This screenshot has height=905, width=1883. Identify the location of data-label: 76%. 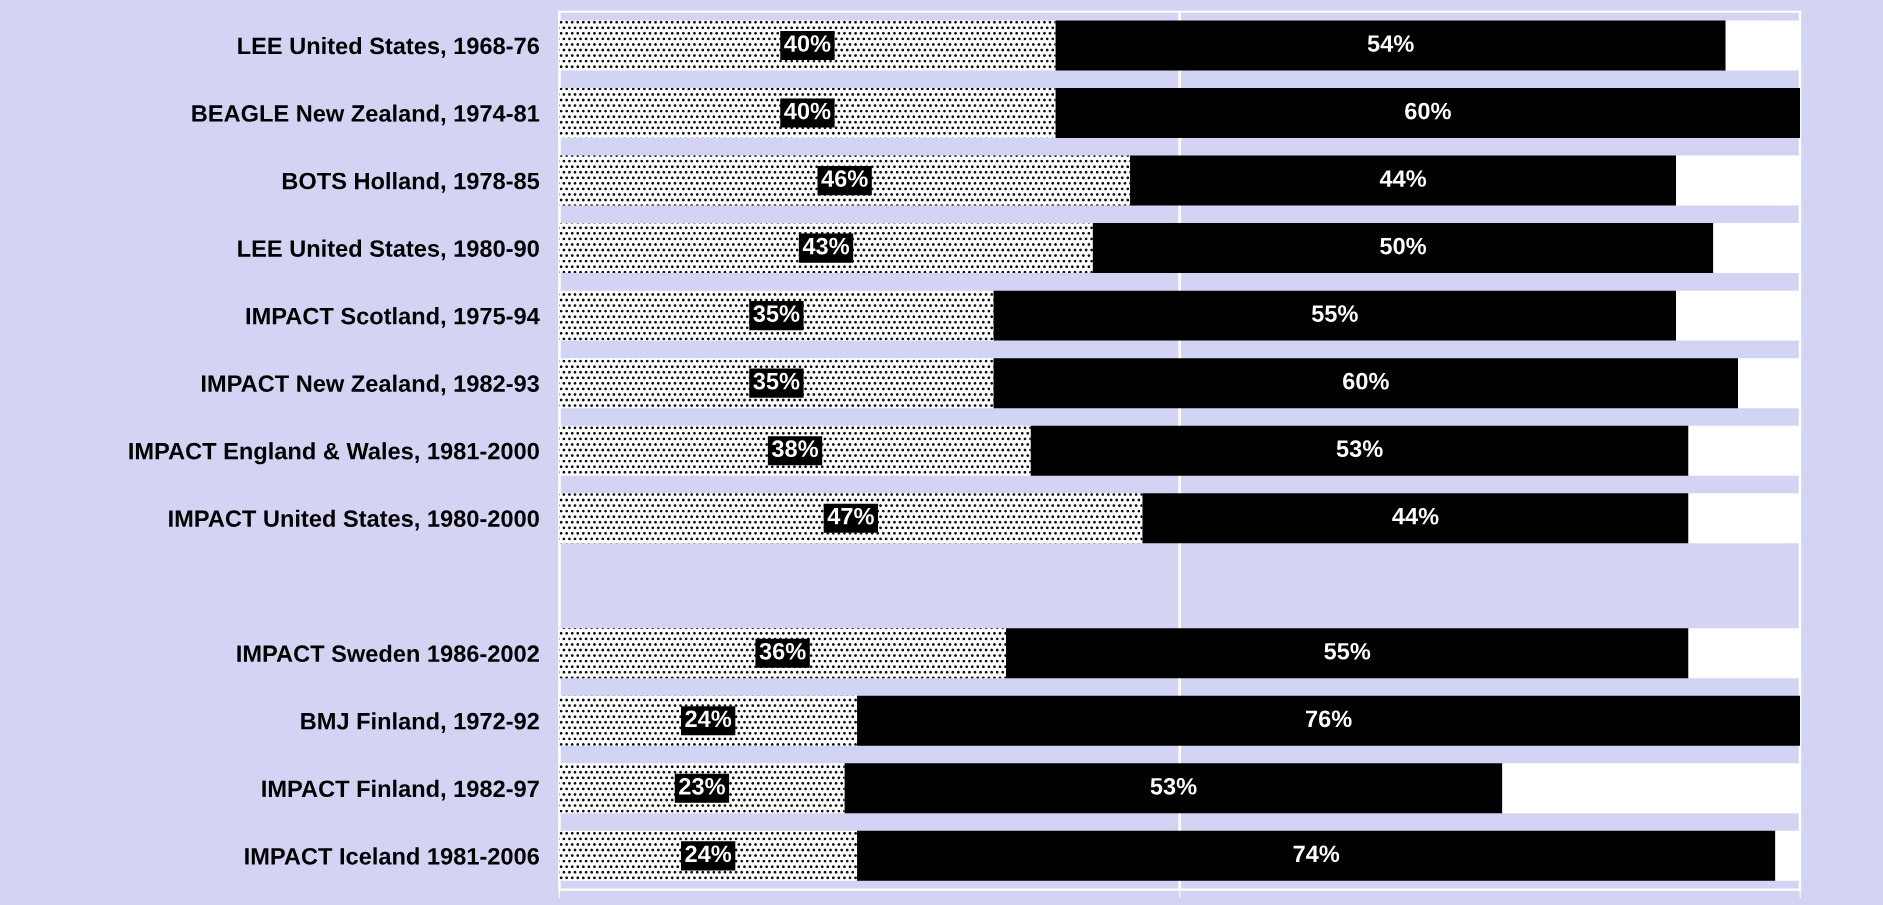
(1328, 719).